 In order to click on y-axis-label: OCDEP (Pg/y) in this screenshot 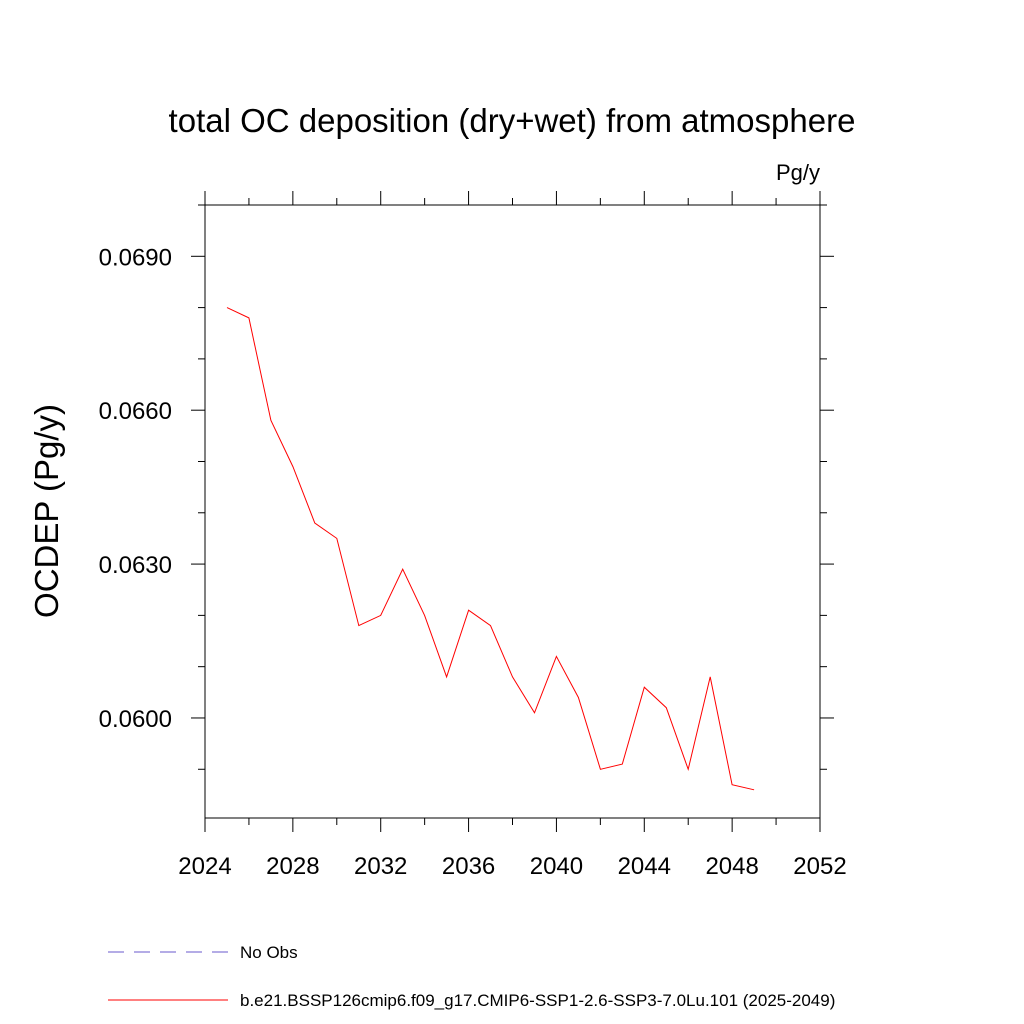, I will do `click(46, 511)`.